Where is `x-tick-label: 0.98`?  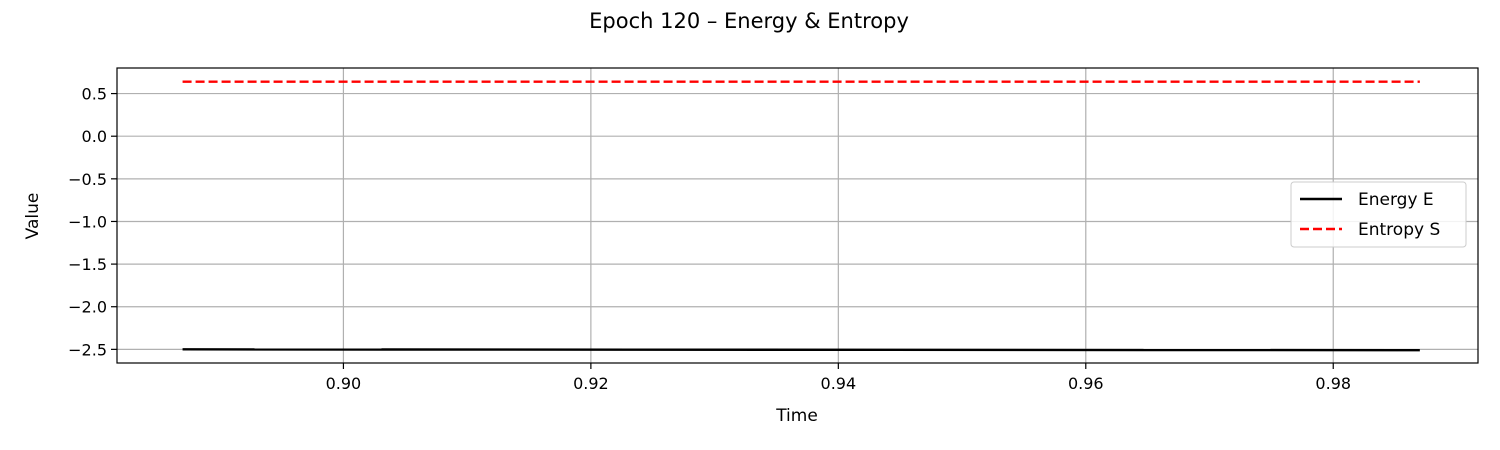
x-tick-label: 0.98 is located at coordinates (1333, 383).